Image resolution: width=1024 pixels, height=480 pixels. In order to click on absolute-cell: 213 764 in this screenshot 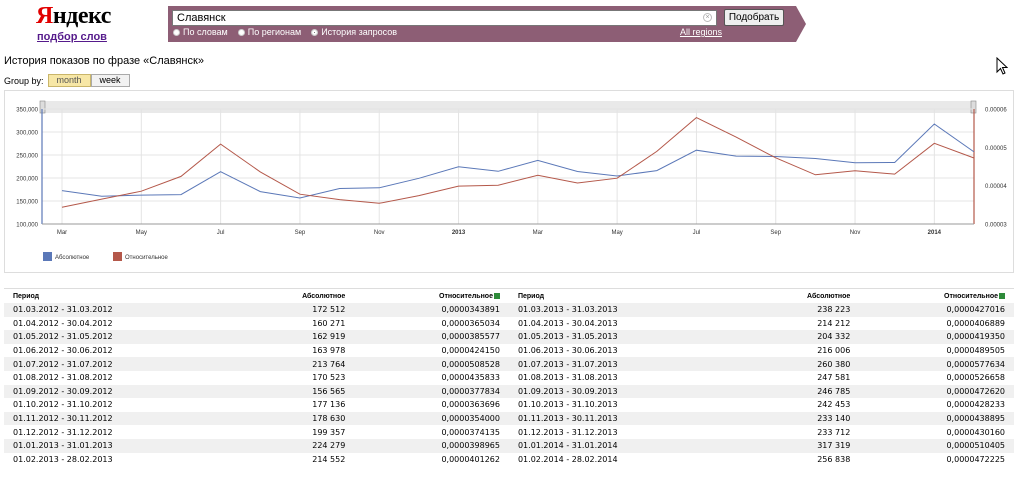, I will do `click(294, 364)`.